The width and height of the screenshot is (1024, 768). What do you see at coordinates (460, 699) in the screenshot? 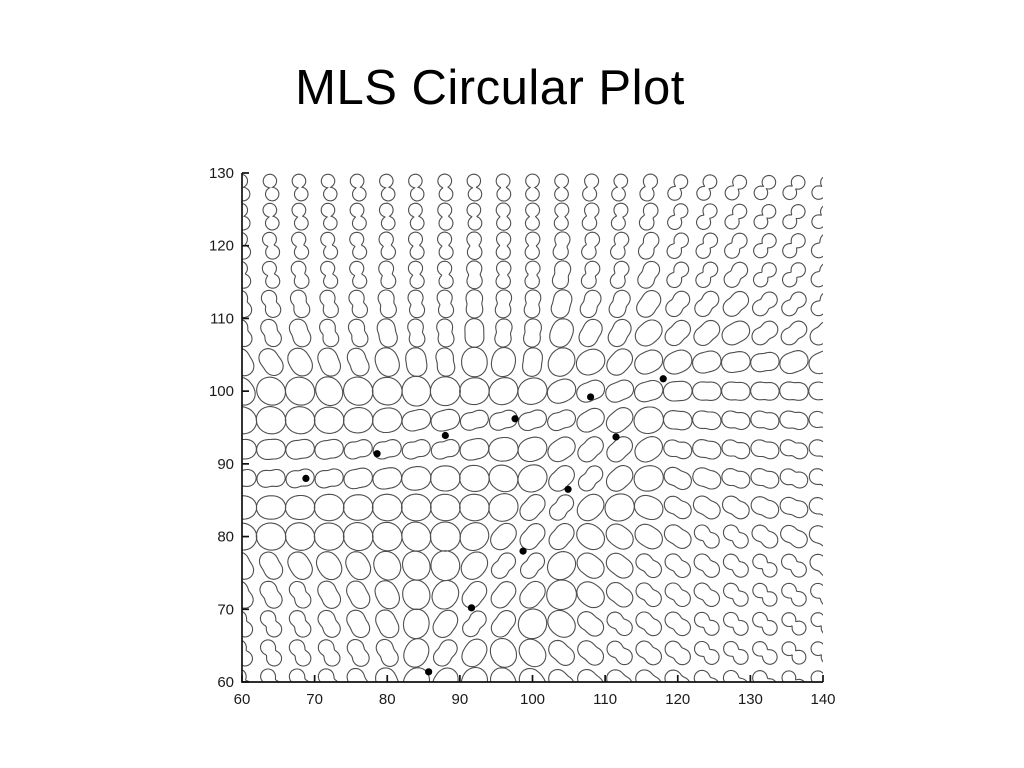
I see `x-tick-label: 90` at bounding box center [460, 699].